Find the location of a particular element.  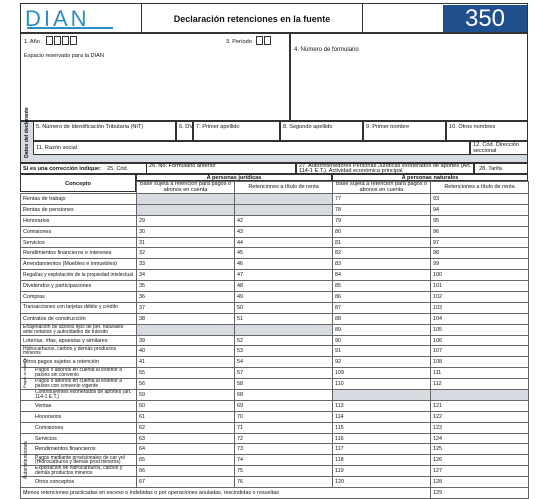

name1-field: 9. Primer nombre is located at coordinates (404, 131).